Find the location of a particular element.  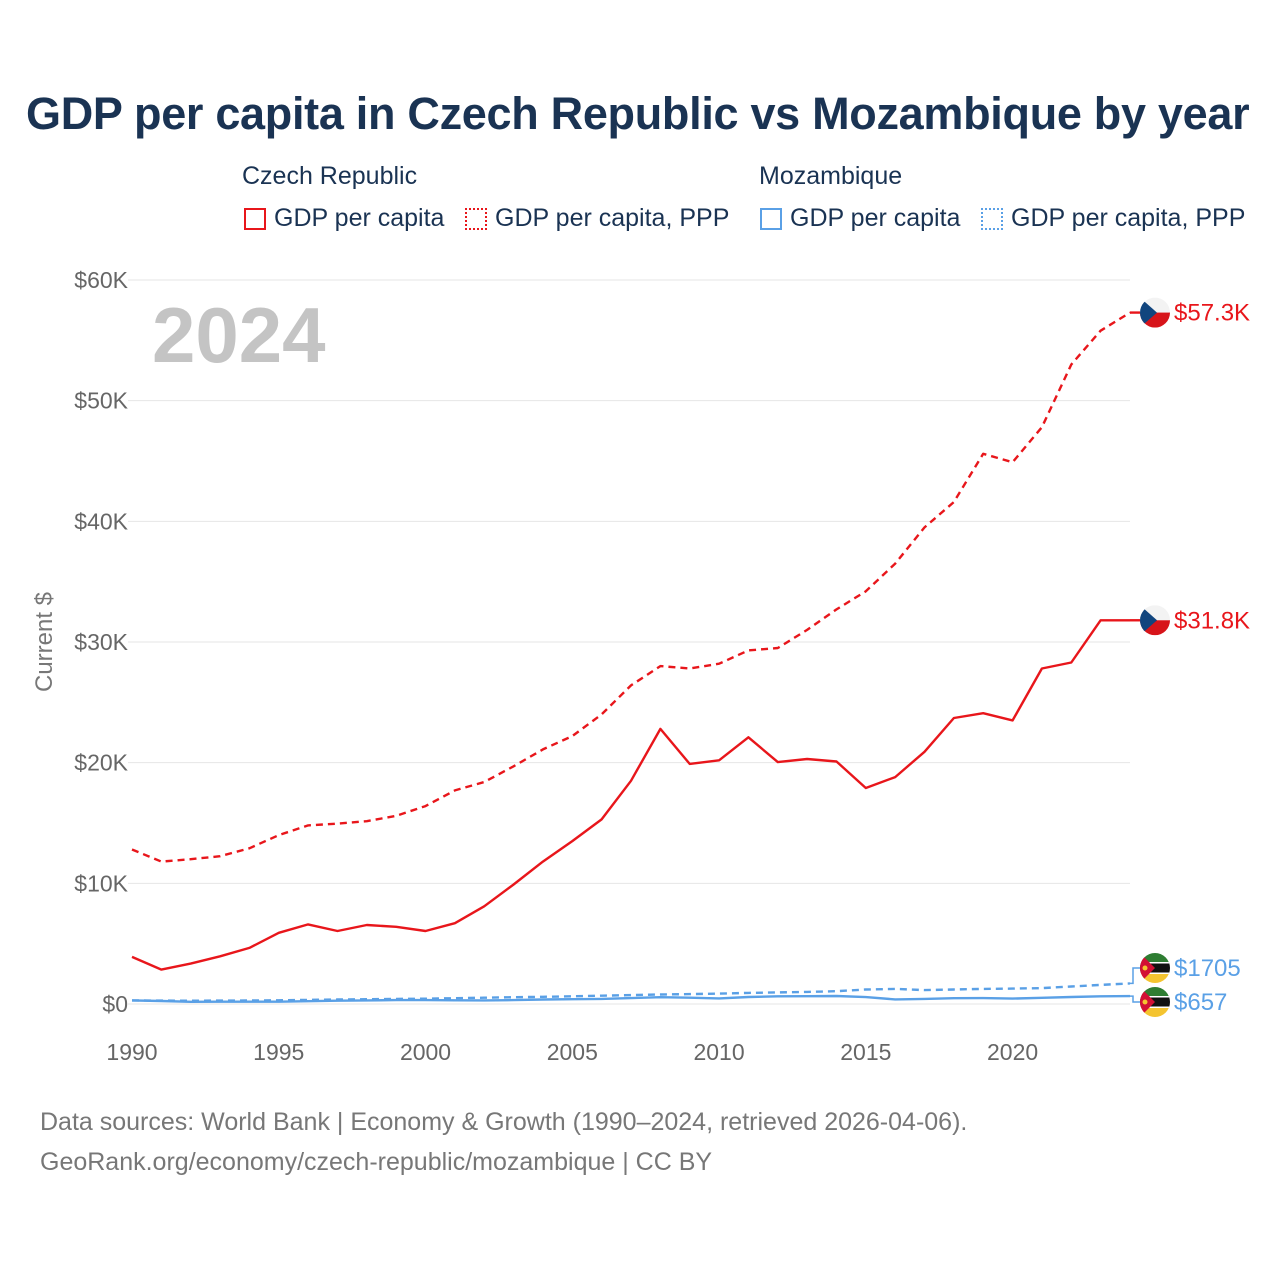

legend-item-mozambique-ppp: GDP per capita, PPP is located at coordinates (1113, 218).